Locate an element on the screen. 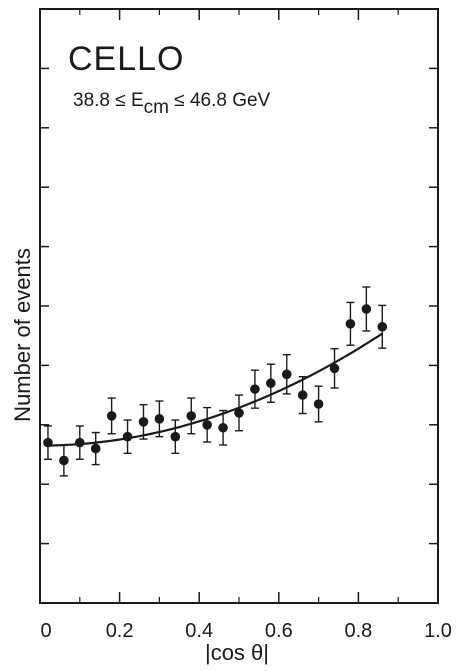 Image resolution: width=459 pixels, height=671 pixels. x-tick-label: 0 is located at coordinates (45, 631).